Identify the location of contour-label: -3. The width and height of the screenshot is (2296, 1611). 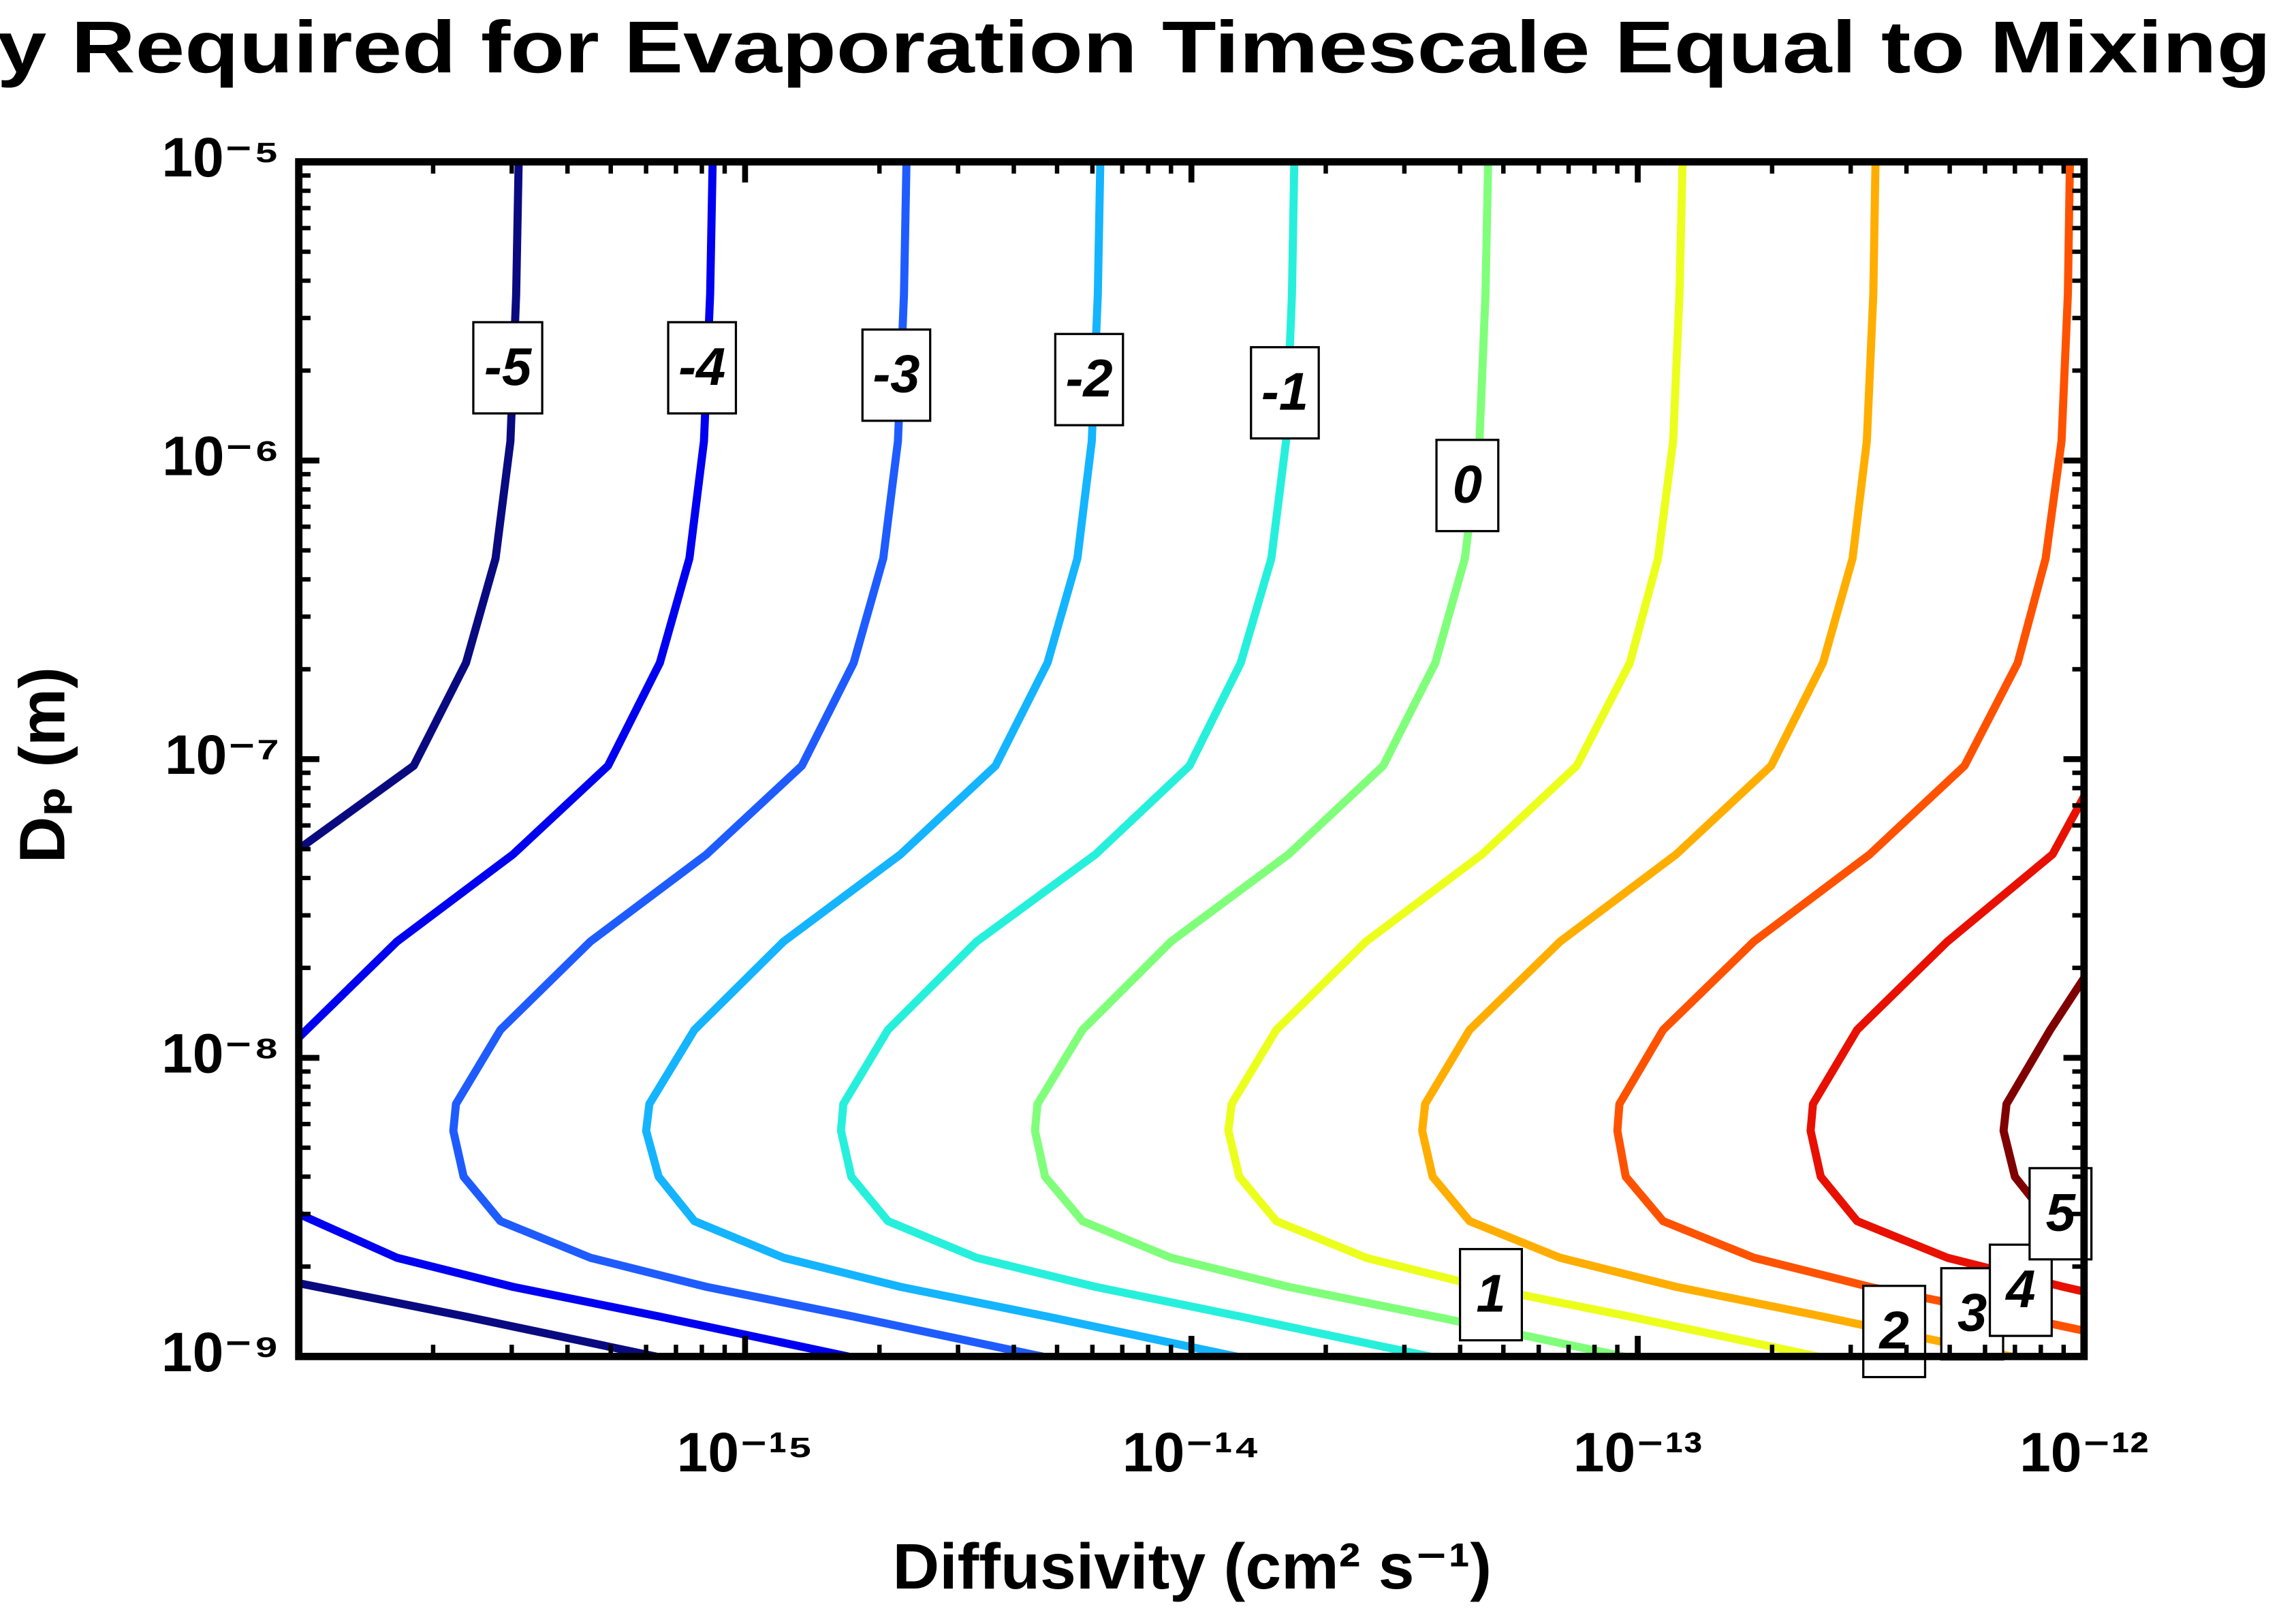
(896, 375).